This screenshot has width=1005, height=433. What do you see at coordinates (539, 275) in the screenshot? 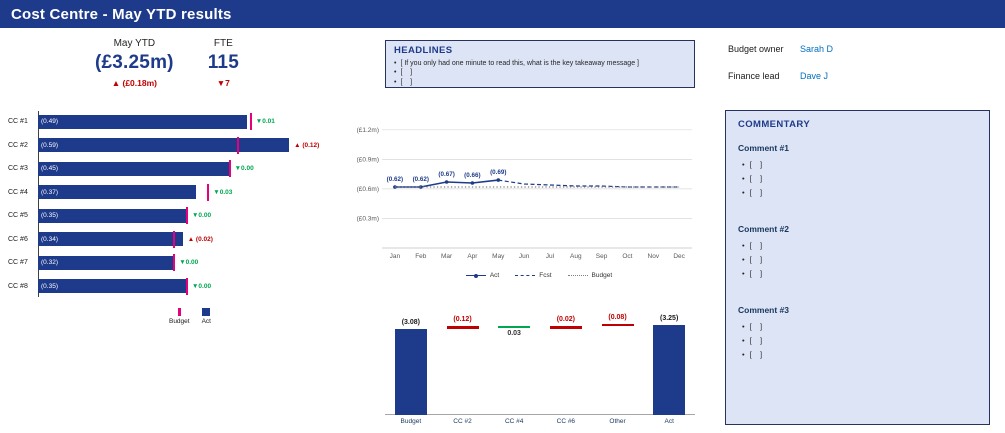
I see `trend-chart-legend: Act Fcst Budget` at bounding box center [539, 275].